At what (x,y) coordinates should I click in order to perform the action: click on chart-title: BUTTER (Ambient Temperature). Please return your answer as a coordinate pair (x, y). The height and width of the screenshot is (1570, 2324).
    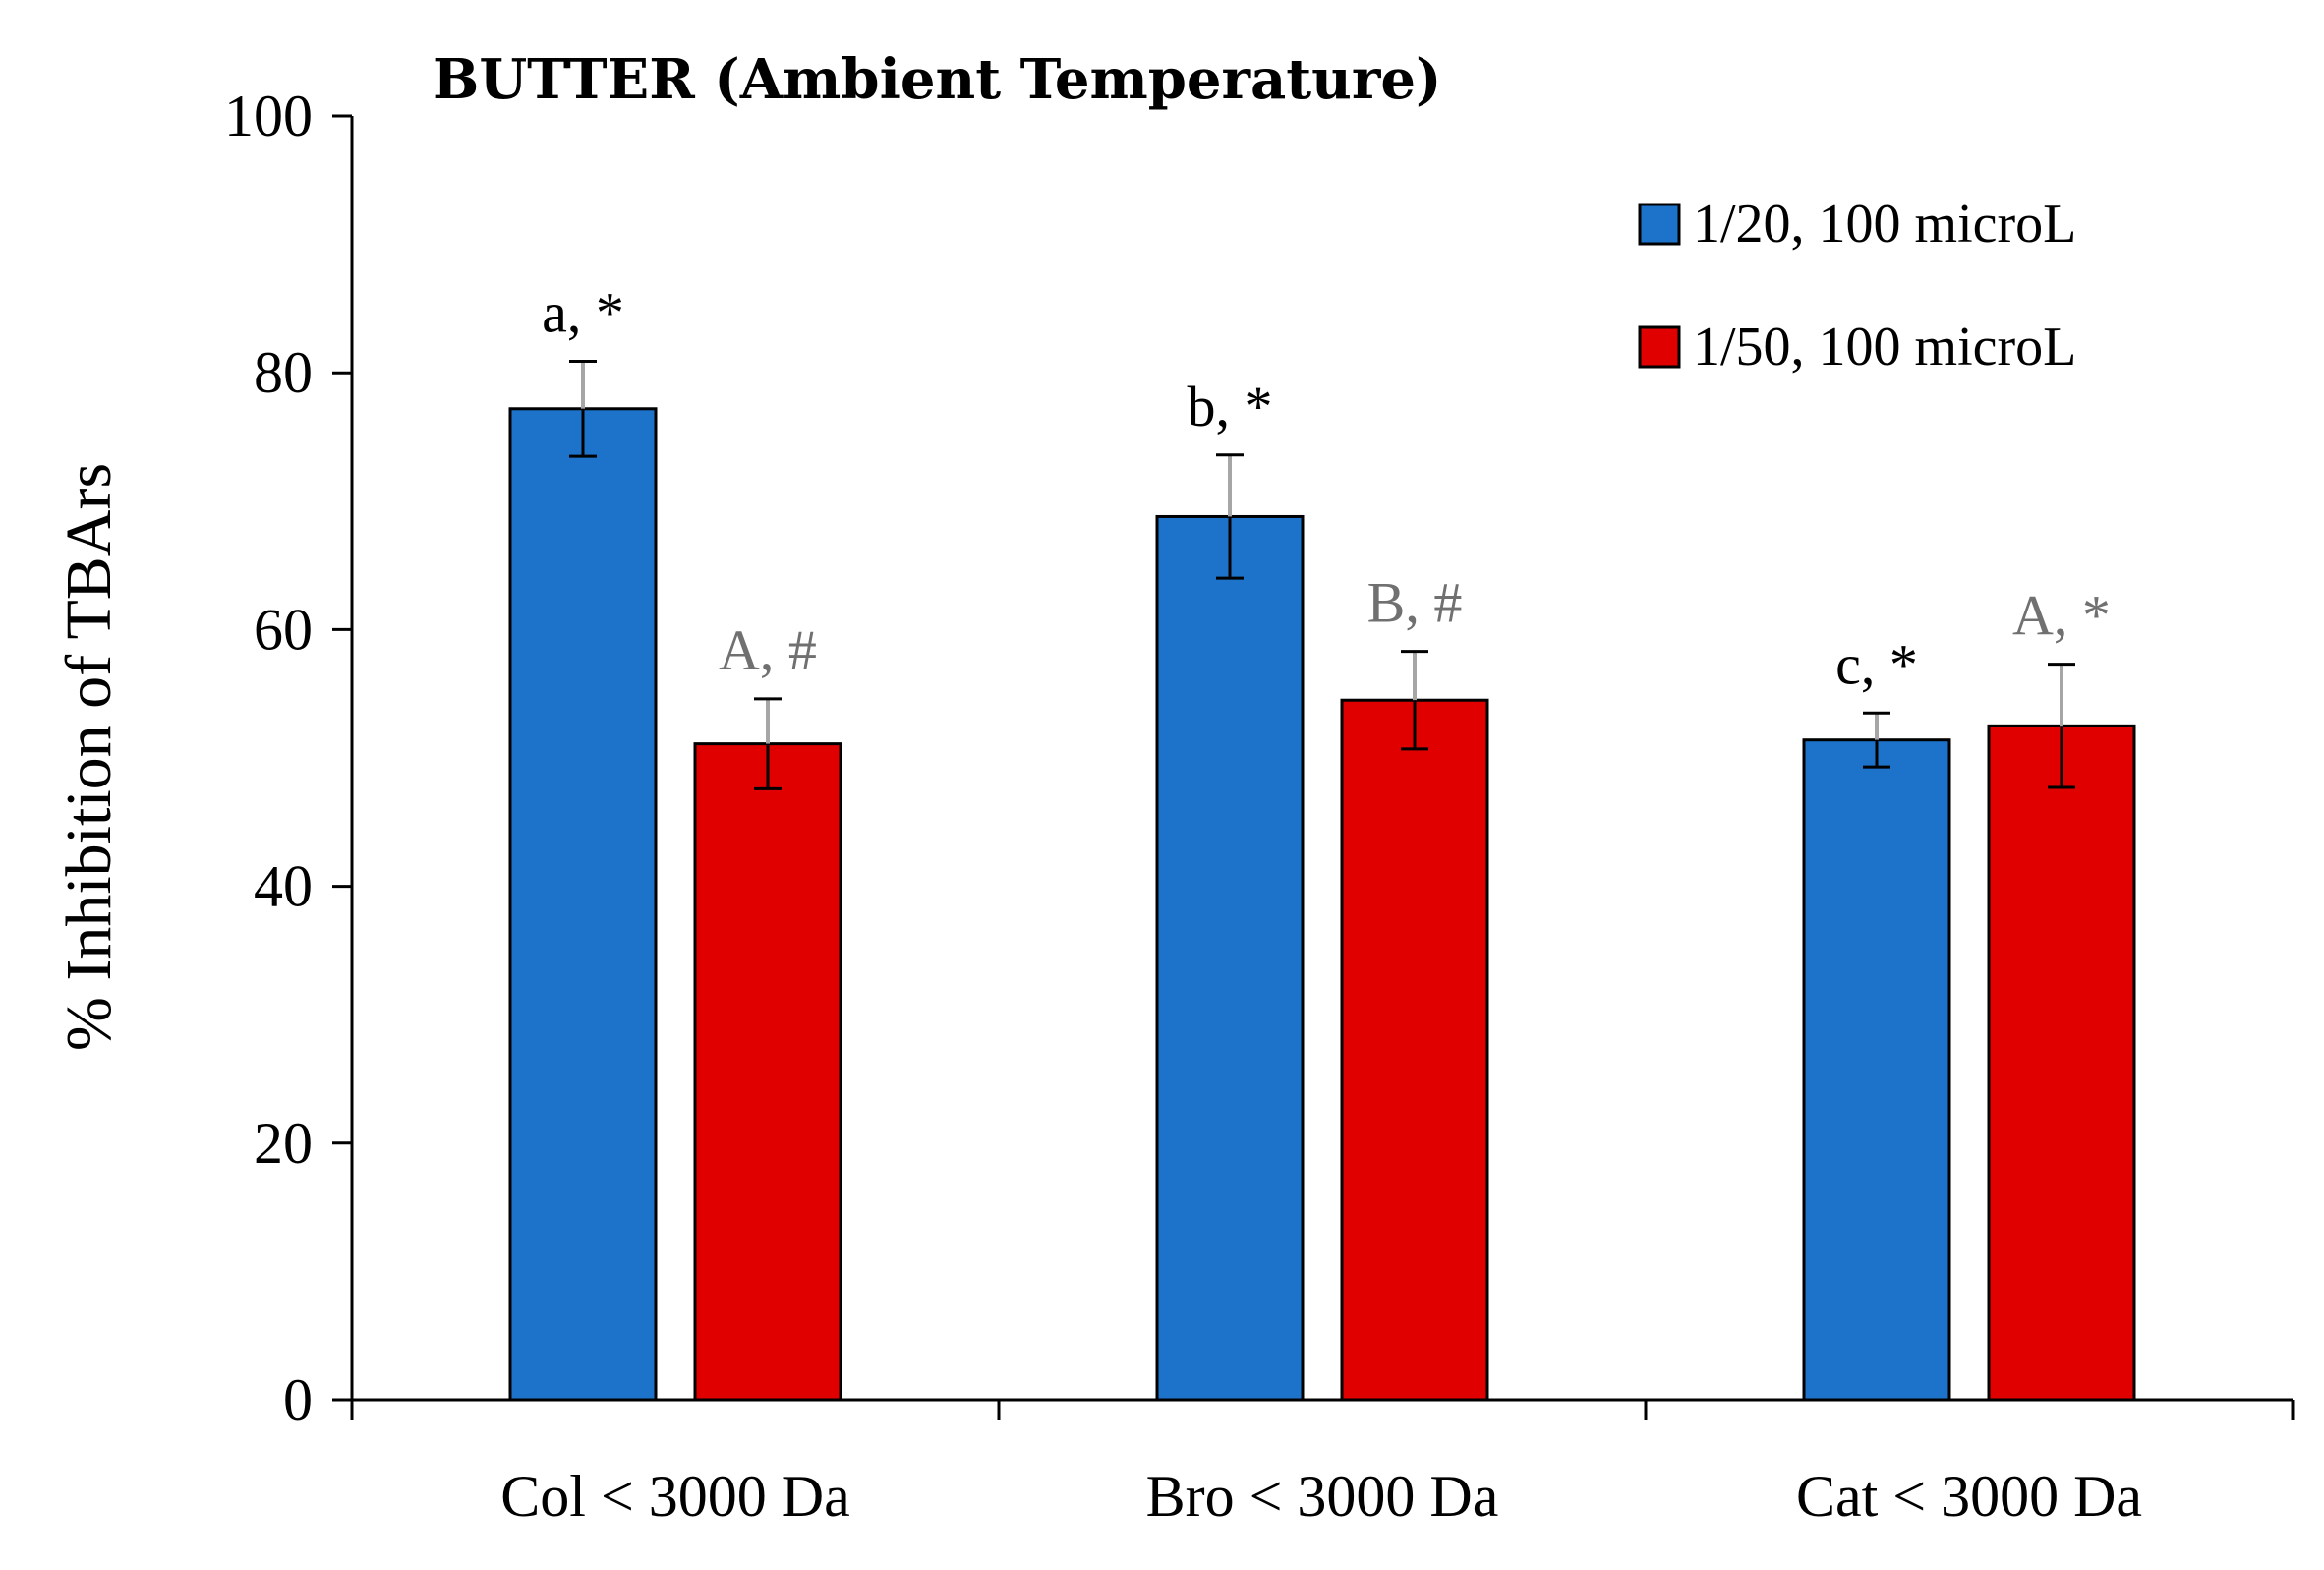
    Looking at the image, I should click on (937, 79).